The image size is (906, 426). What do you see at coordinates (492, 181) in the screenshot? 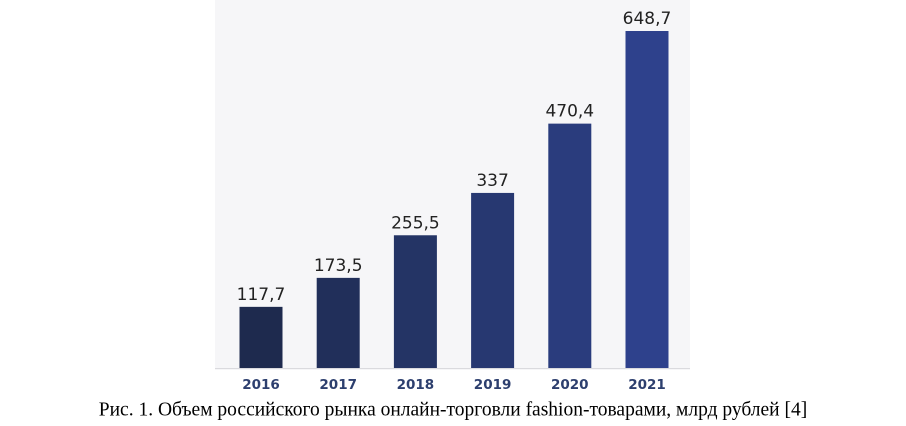
I see `value-label: 337` at bounding box center [492, 181].